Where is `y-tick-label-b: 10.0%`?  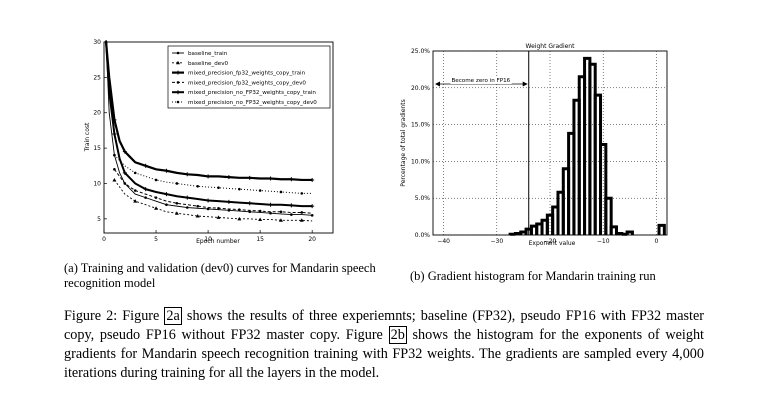
y-tick-label-b: 10.0% is located at coordinates (420, 161).